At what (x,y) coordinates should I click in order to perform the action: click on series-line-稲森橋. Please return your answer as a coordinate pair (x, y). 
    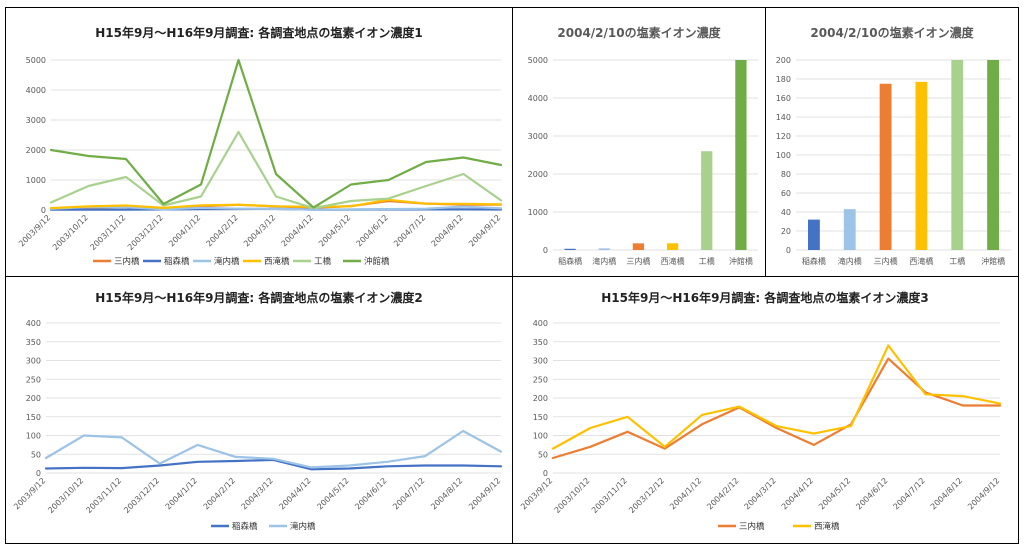
    Looking at the image, I should click on (273, 464).